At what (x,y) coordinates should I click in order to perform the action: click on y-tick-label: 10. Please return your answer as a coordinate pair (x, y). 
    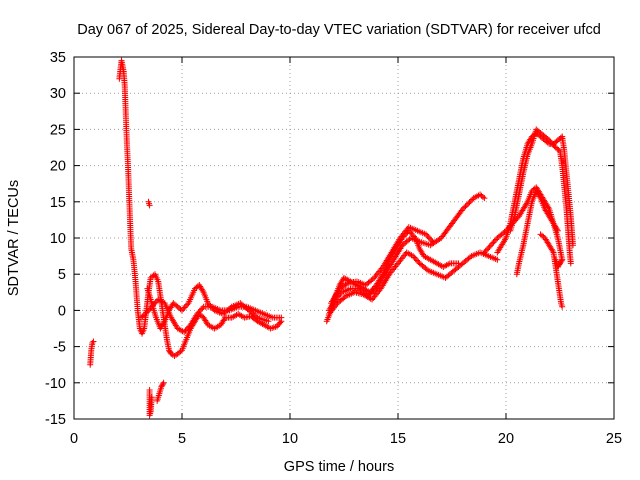
    Looking at the image, I should click on (58, 239).